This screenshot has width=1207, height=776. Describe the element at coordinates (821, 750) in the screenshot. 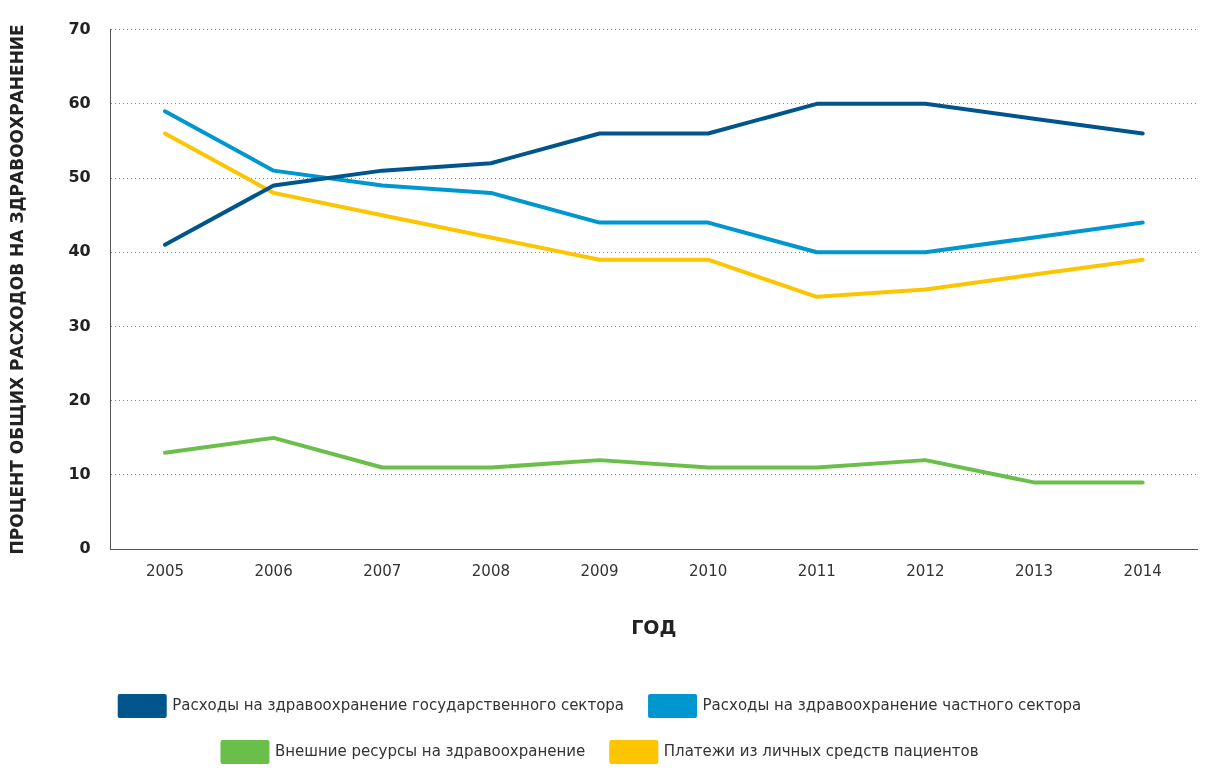

I see `legend-label: Платежи из личных средств пациентов` at that location.